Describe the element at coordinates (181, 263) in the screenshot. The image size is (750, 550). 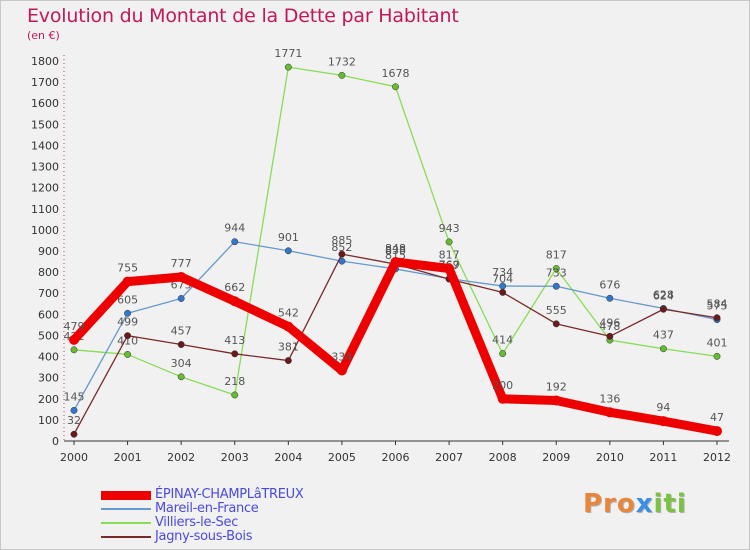
I see `data-label: 777` at that location.